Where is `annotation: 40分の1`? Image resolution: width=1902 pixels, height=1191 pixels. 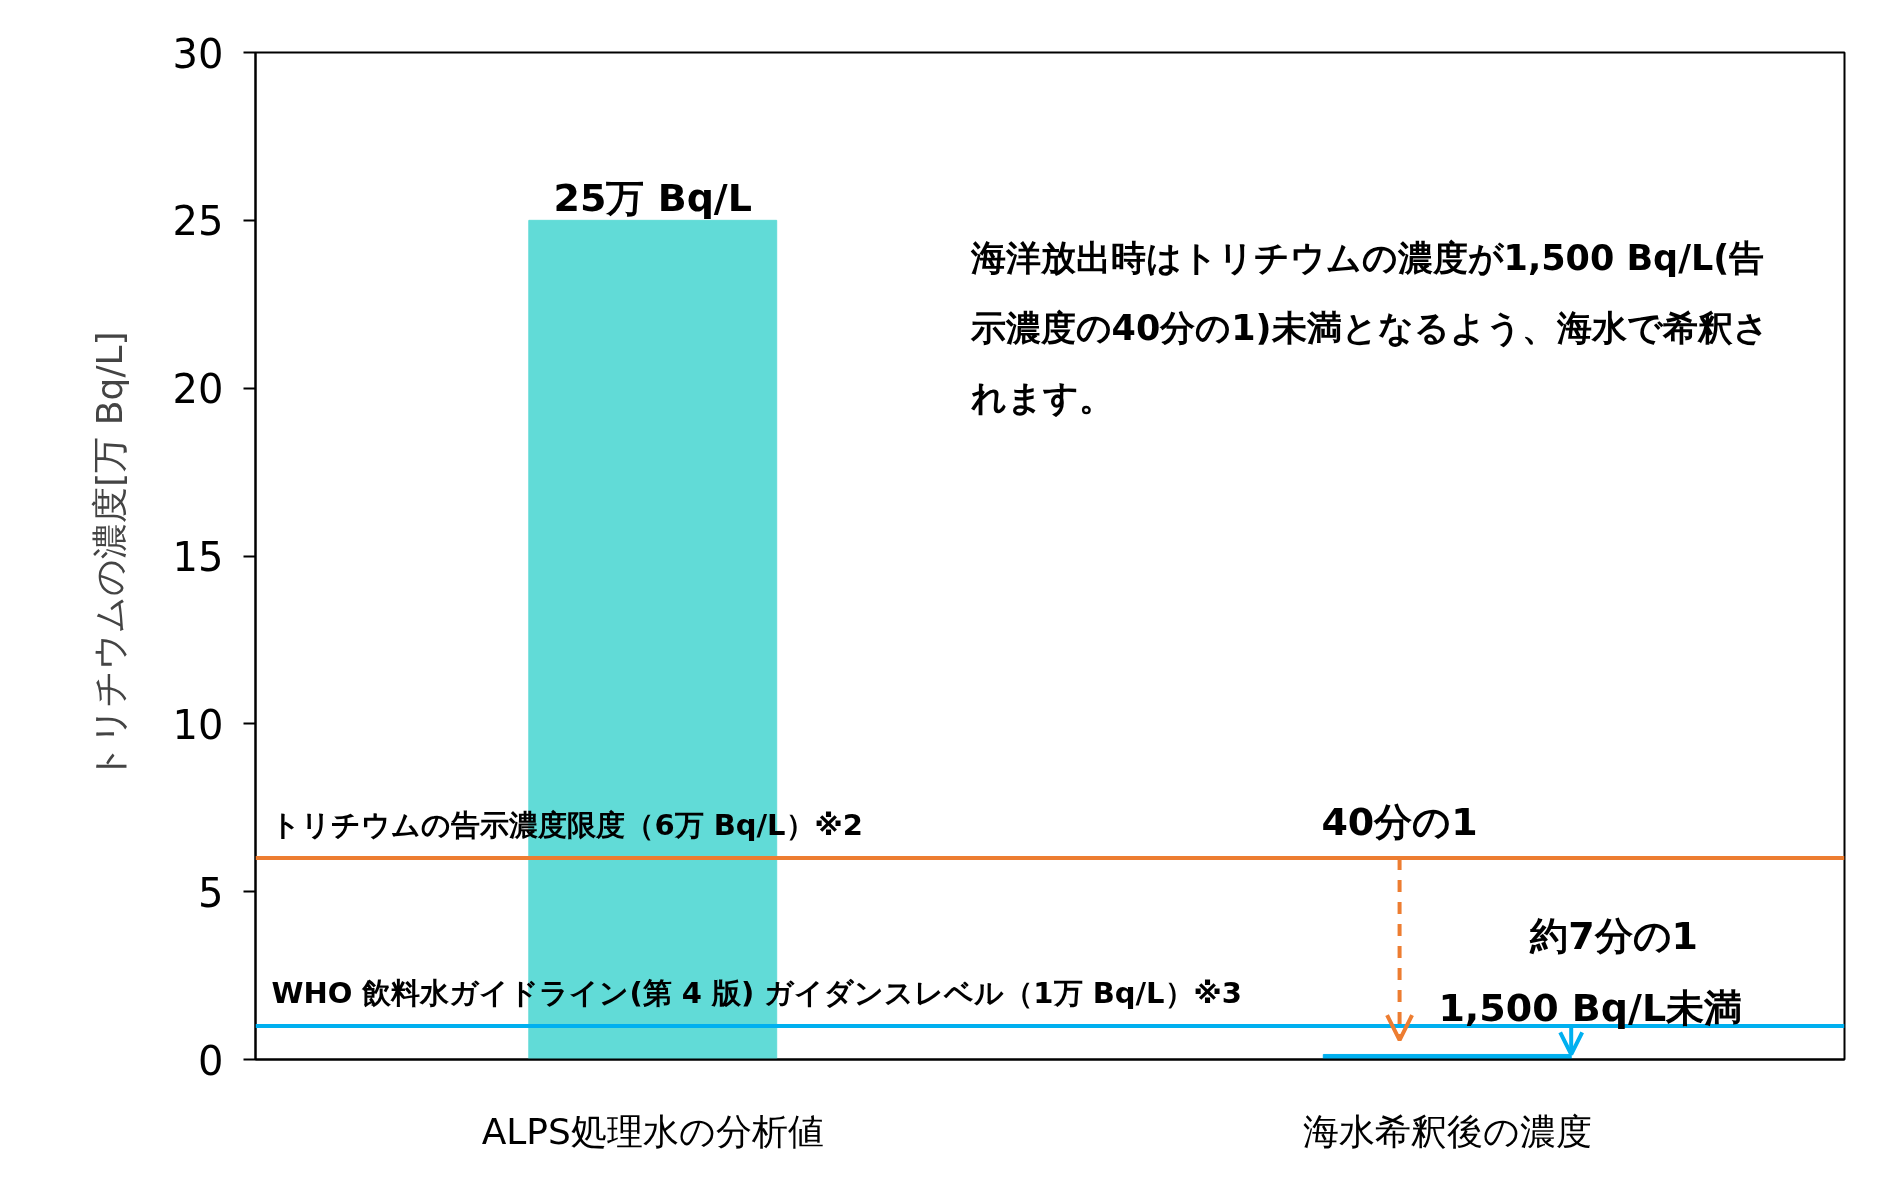 annotation: 40分の1 is located at coordinates (1399, 822).